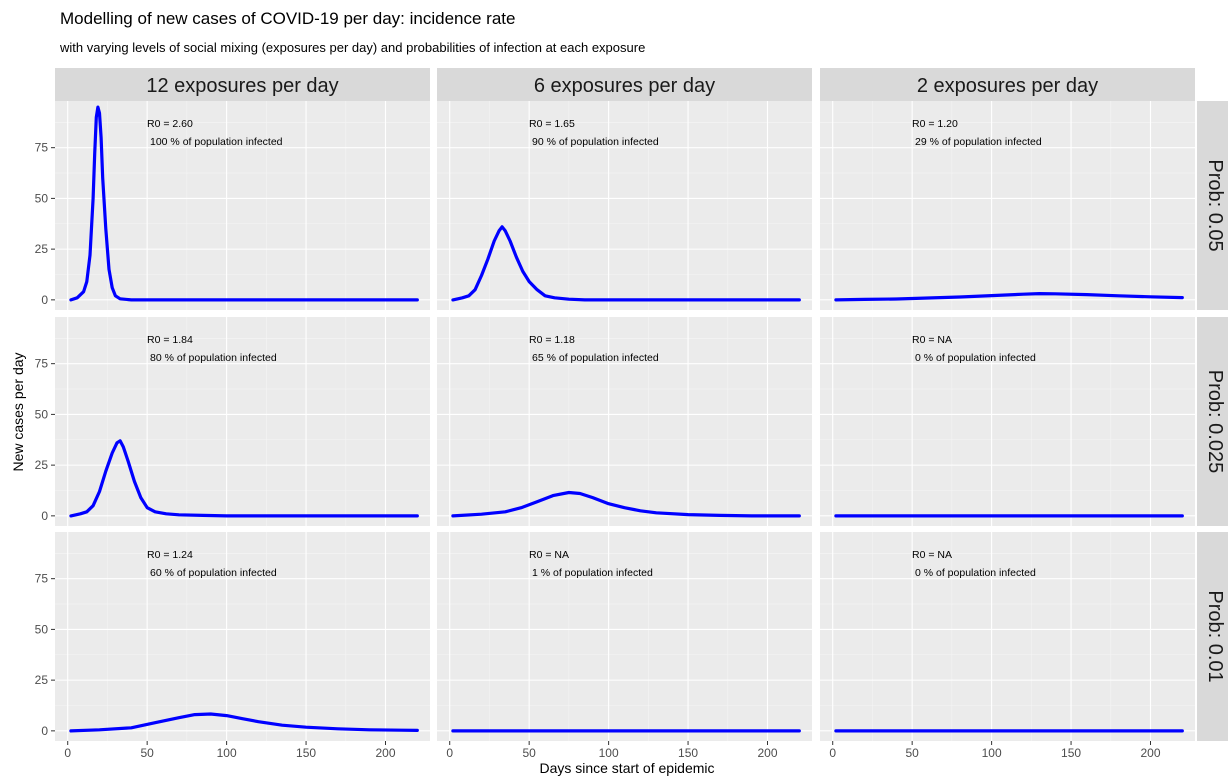 This screenshot has width=1228, height=776. Describe the element at coordinates (213, 358) in the screenshot. I see `infected-label: 80 % of population infected` at that location.